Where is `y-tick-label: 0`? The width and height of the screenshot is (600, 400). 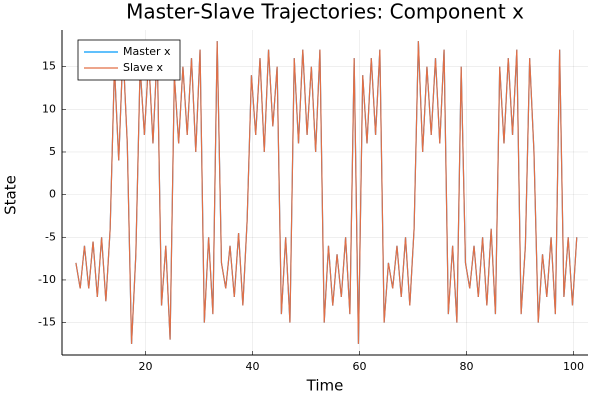
y-tick-label: 0 is located at coordinates (52, 194).